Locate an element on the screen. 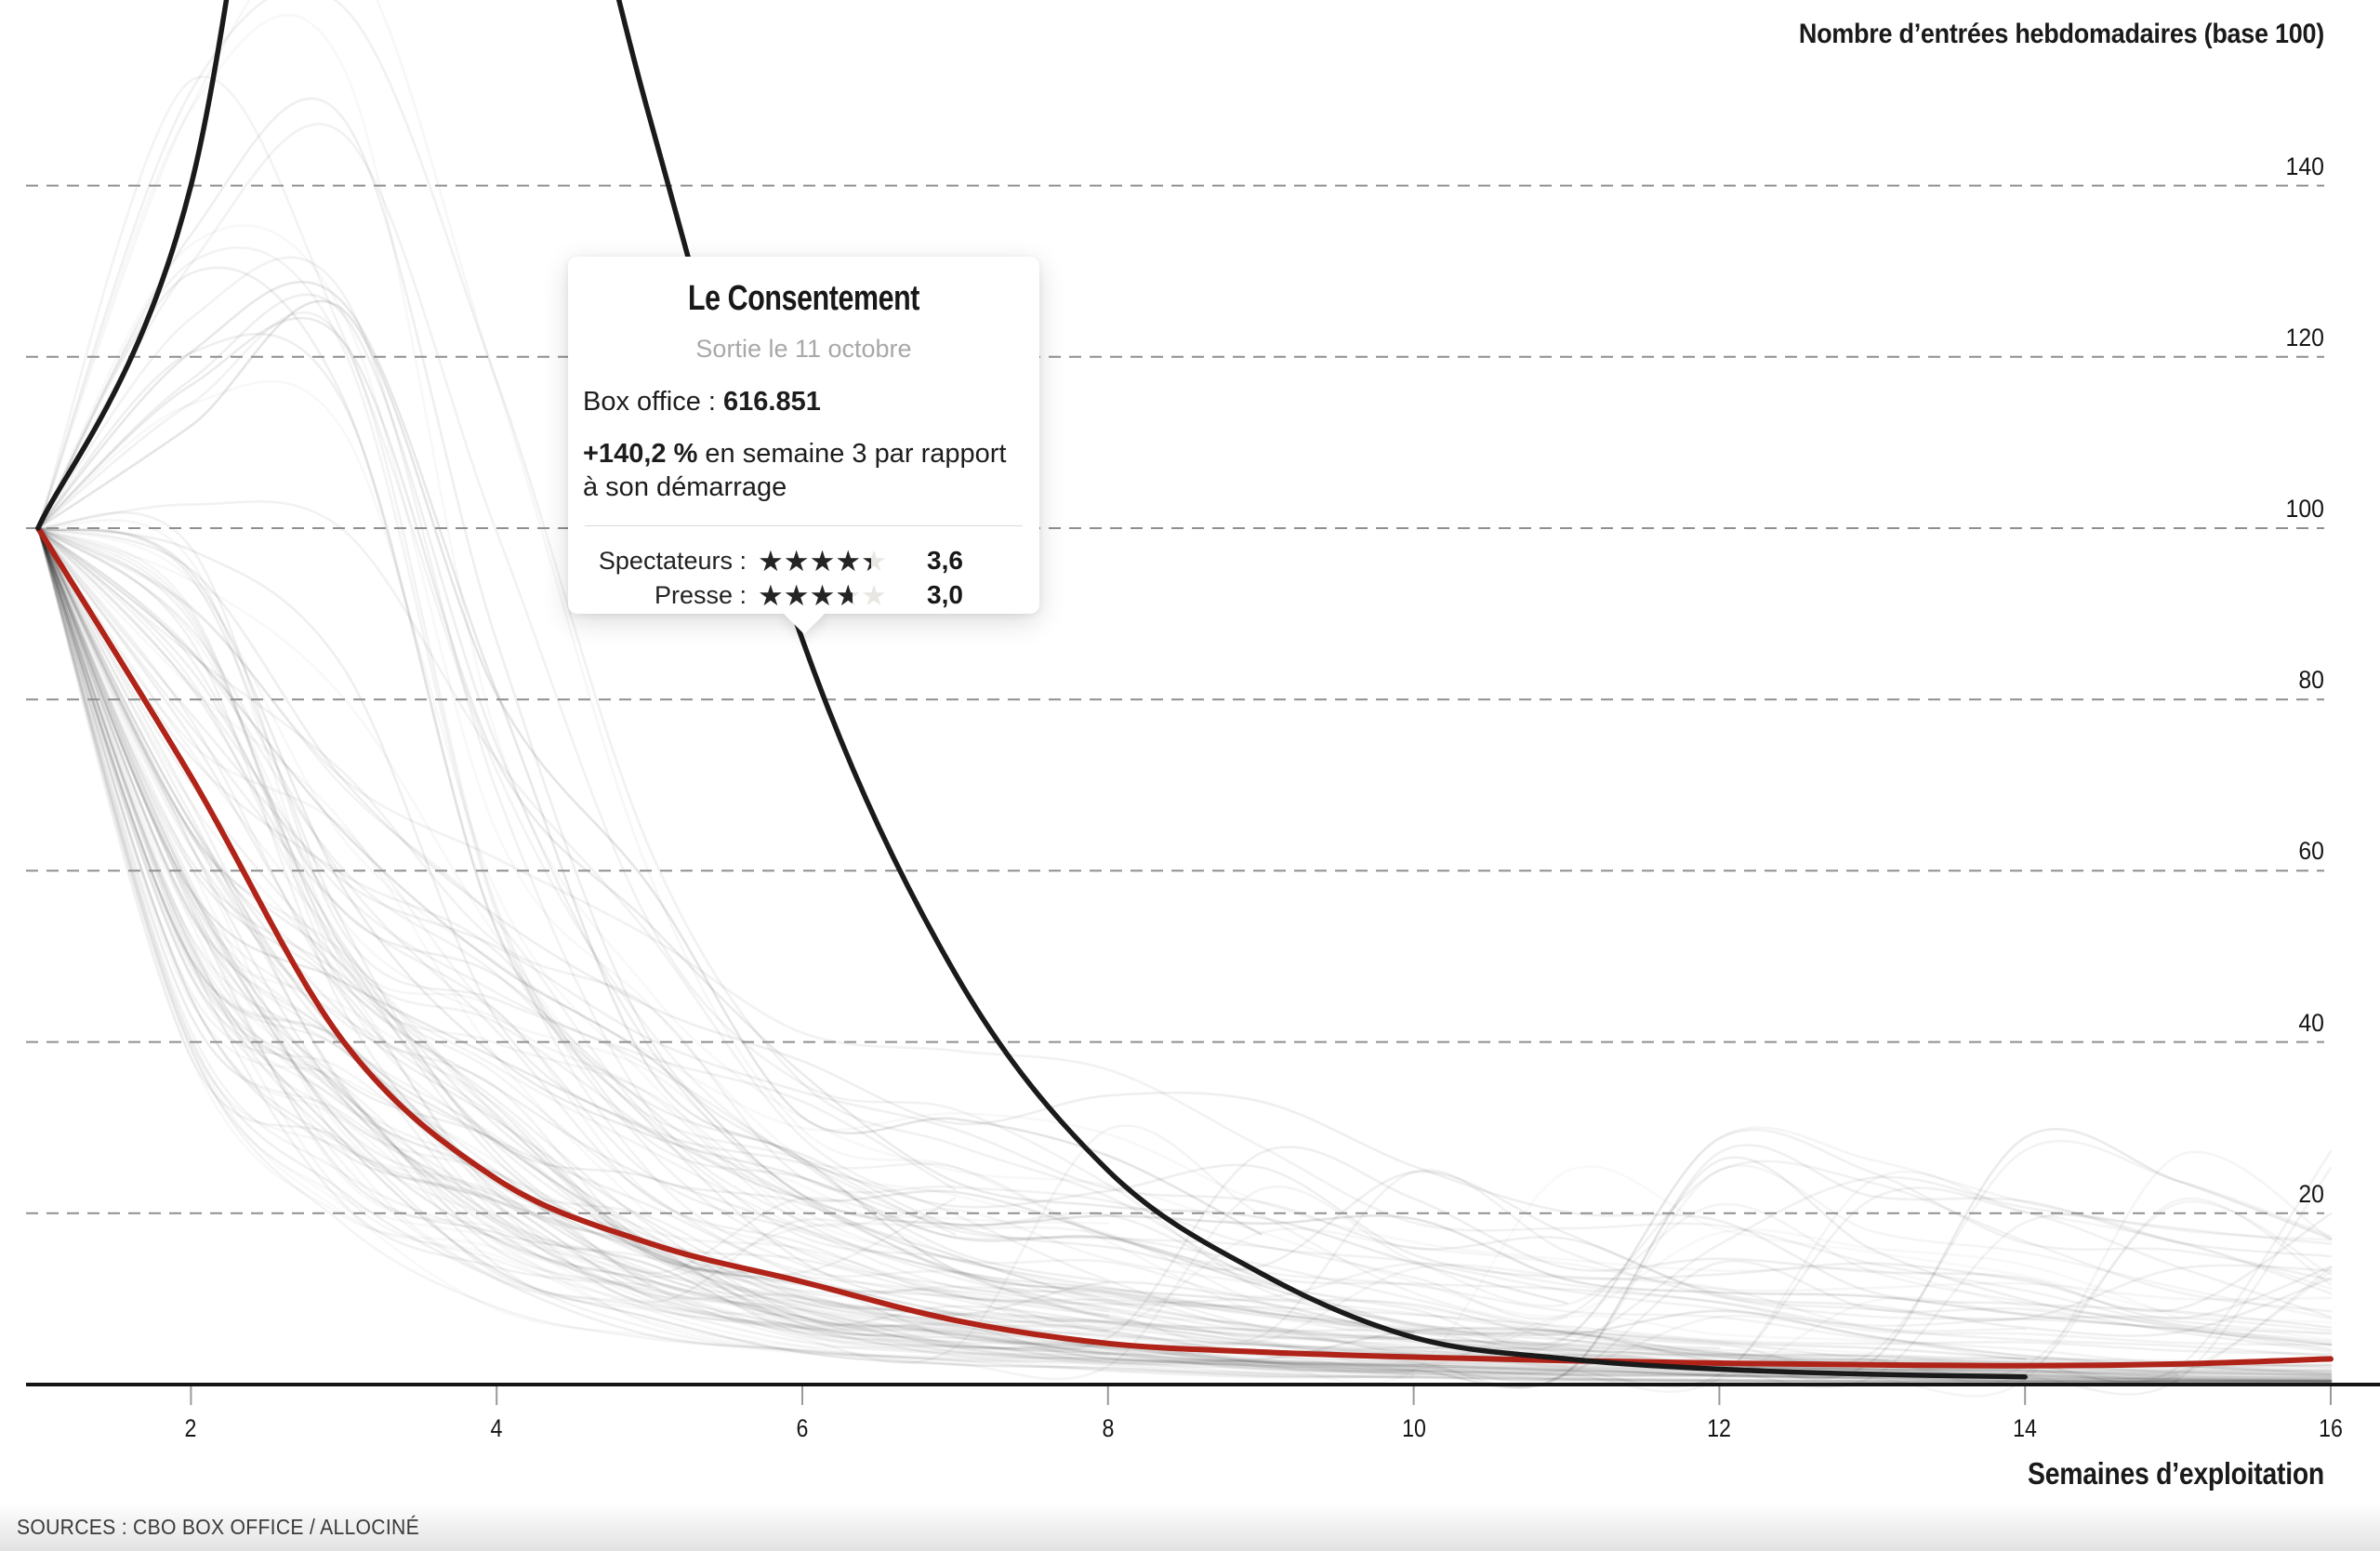 The image size is (2380, 1551). background-curve is located at coordinates (343, 889).